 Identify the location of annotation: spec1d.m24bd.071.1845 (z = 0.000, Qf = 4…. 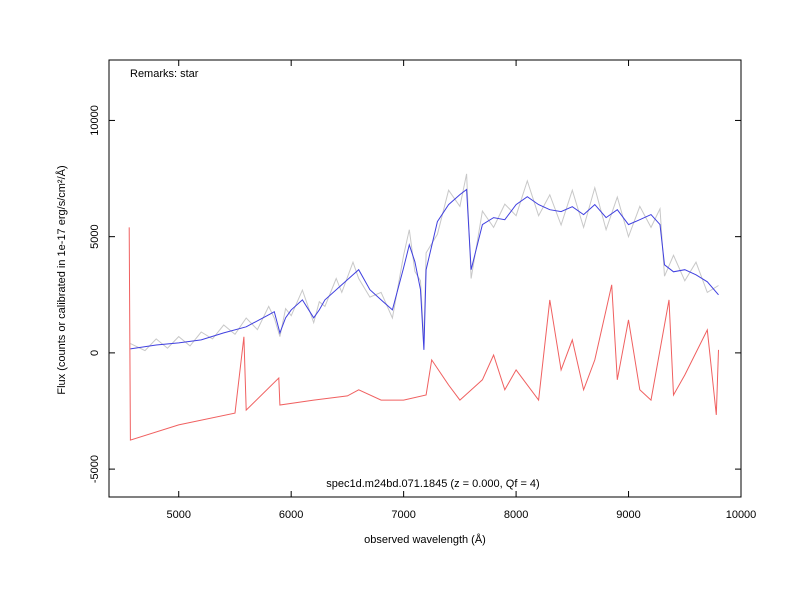
(432, 484).